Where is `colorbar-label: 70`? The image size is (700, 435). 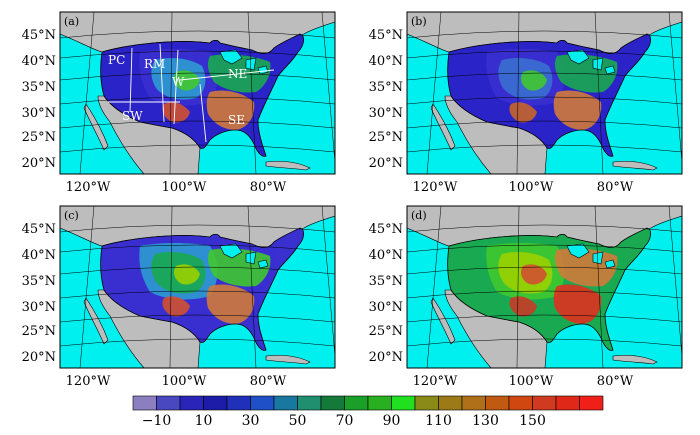 colorbar-label: 70 is located at coordinates (345, 421).